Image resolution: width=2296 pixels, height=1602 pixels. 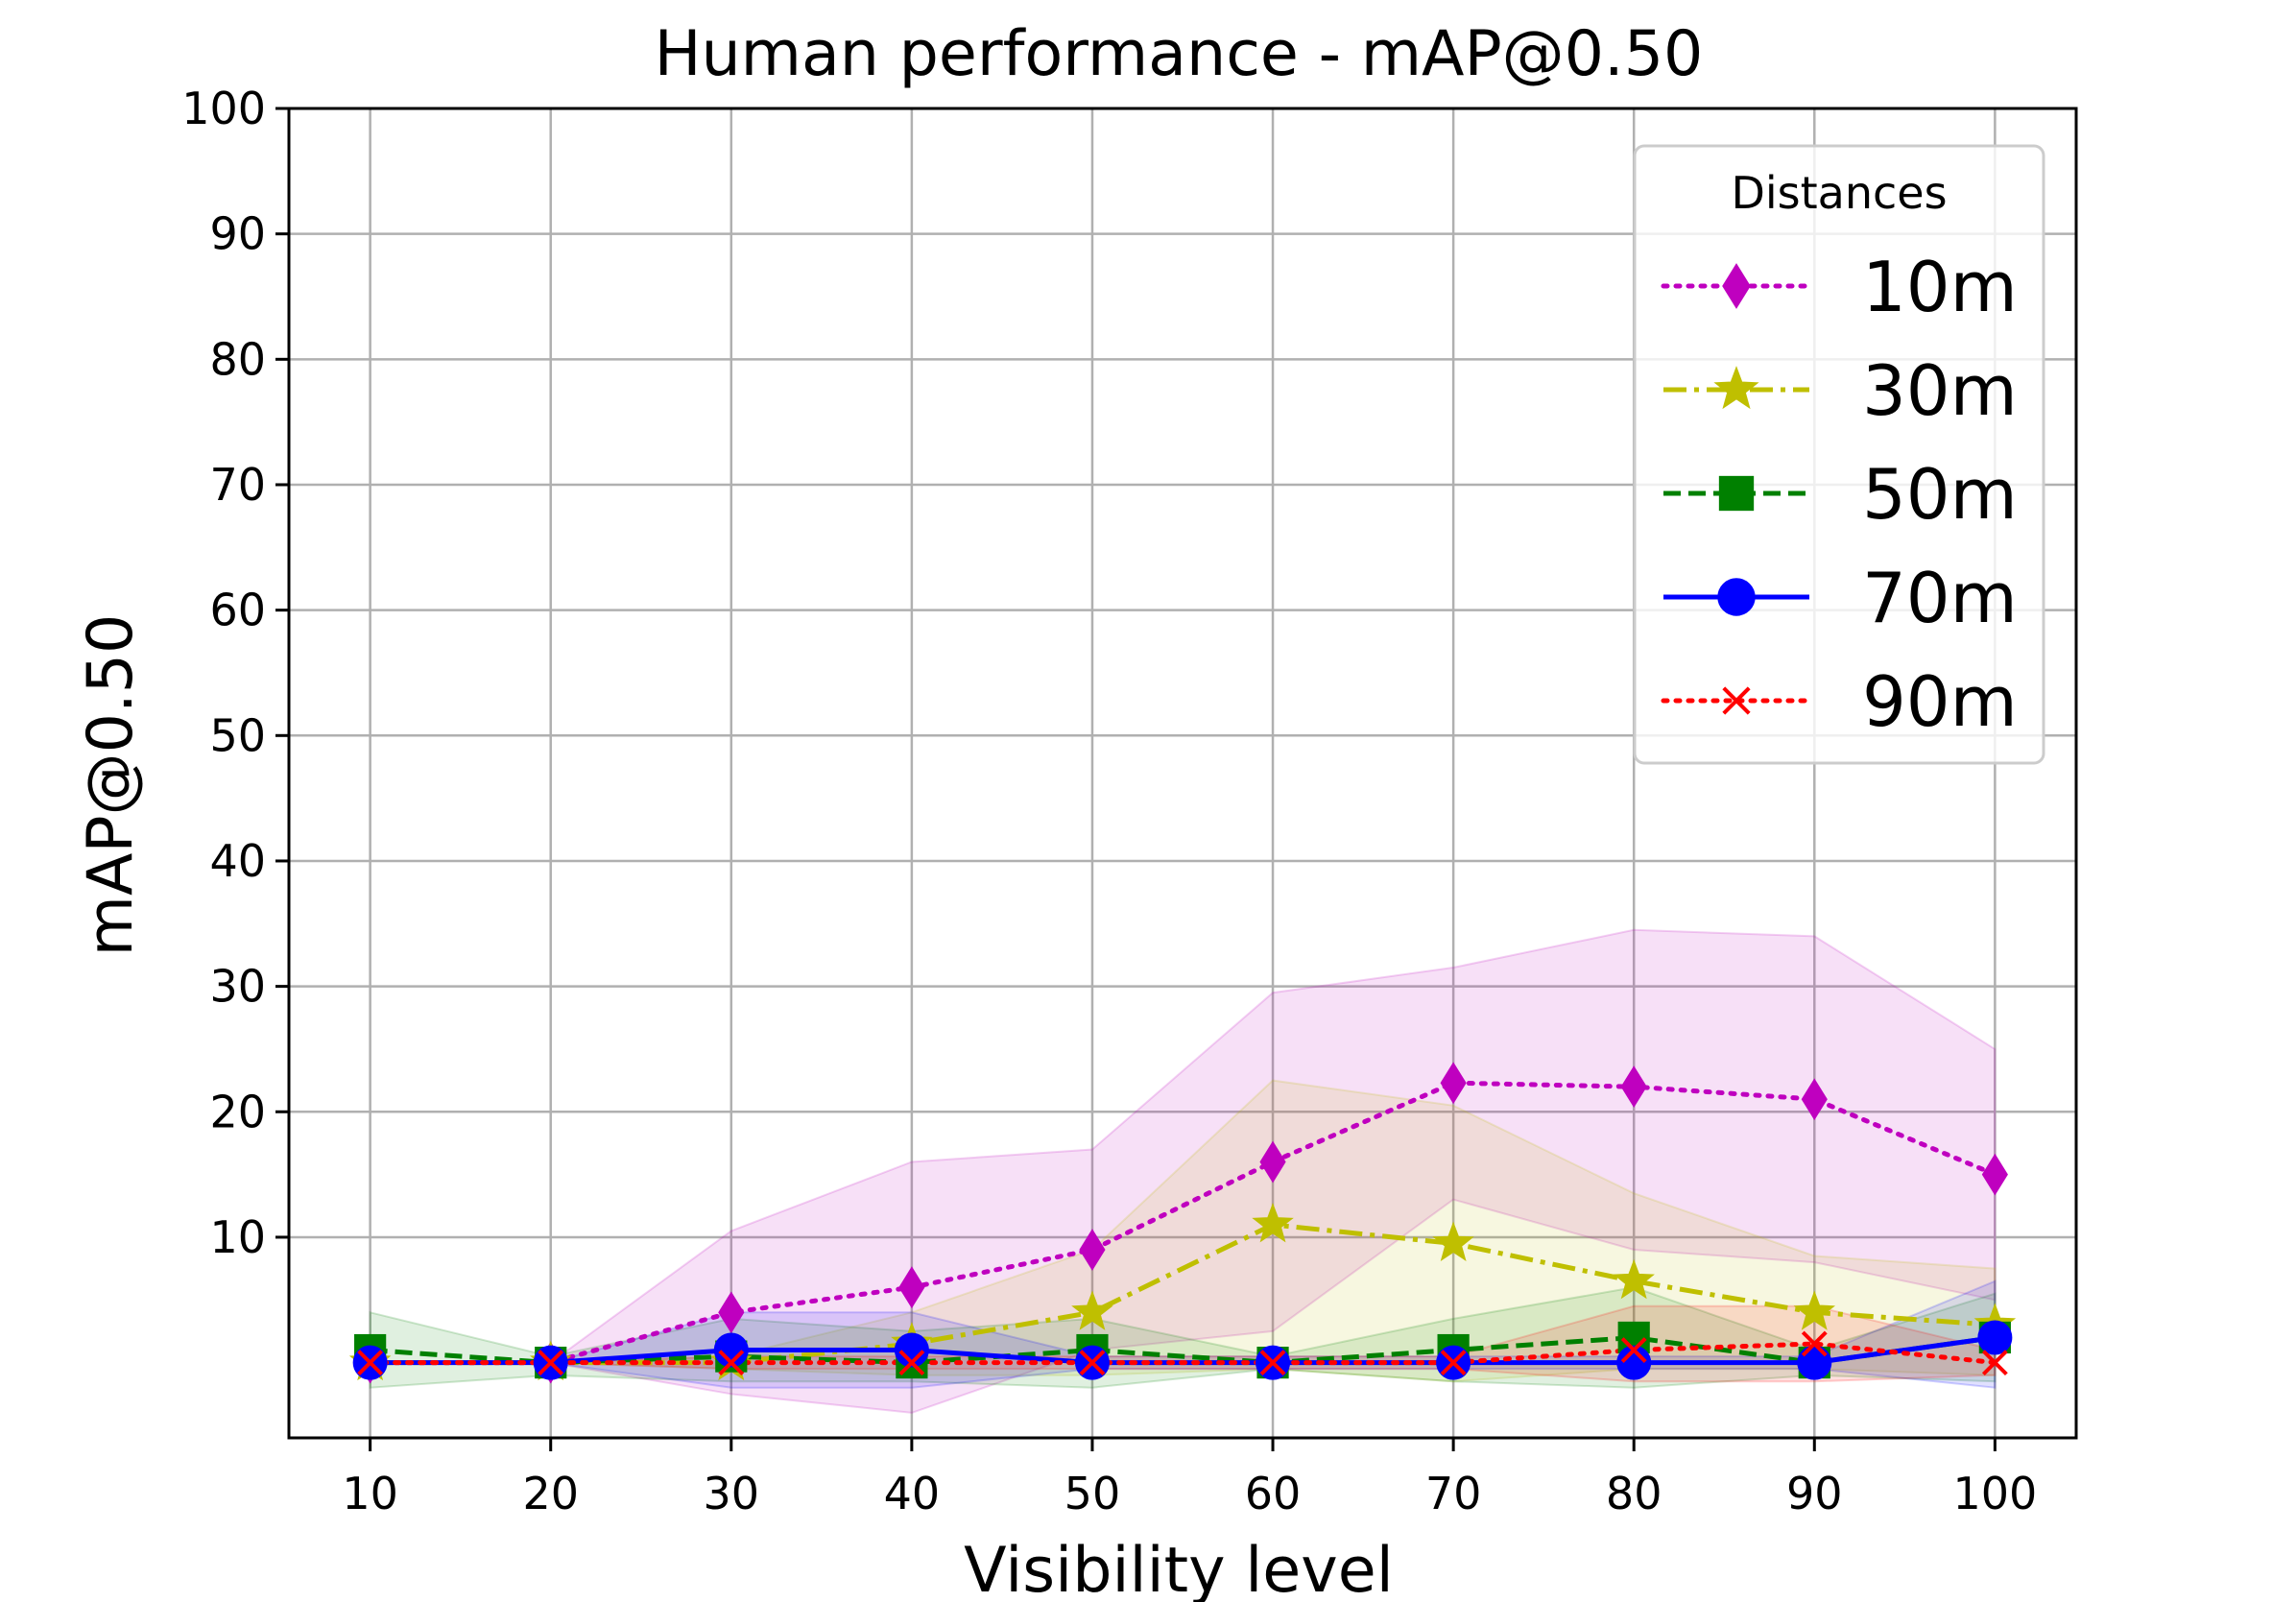 I want to click on x-axis-label: Visibility level, so click(x=1179, y=1568).